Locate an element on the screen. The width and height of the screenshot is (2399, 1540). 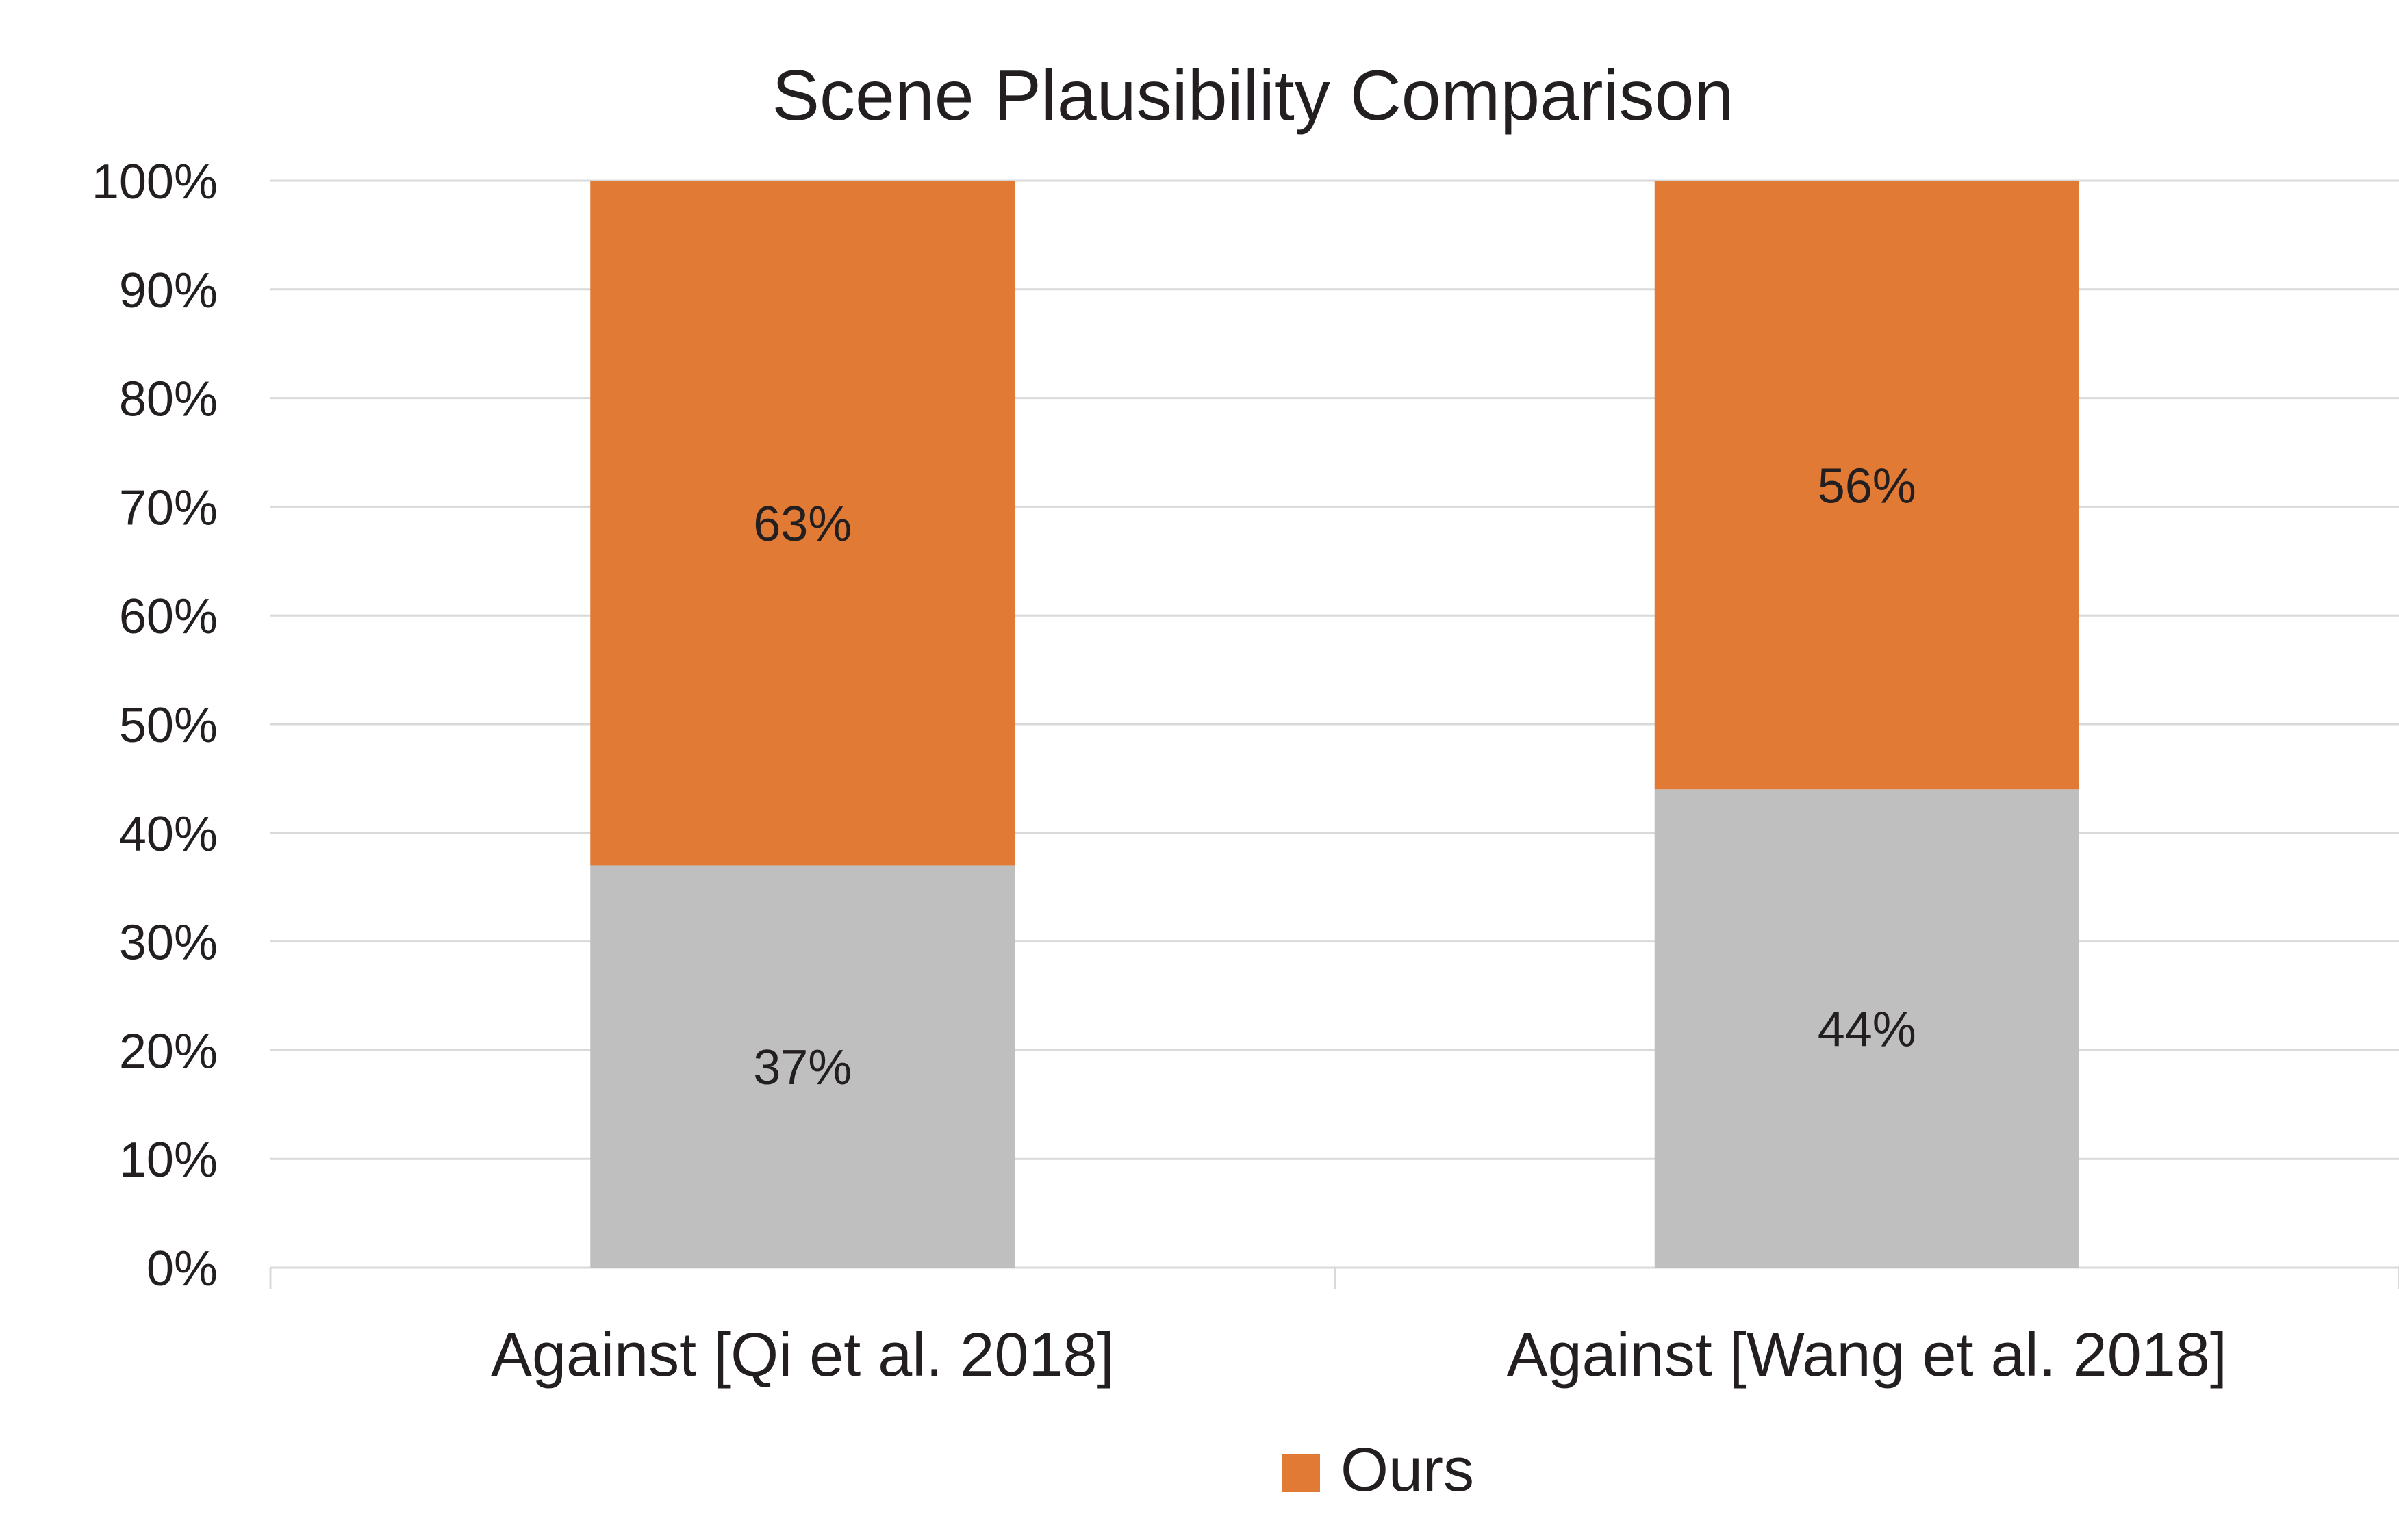
data-label: 37% is located at coordinates (803, 1067).